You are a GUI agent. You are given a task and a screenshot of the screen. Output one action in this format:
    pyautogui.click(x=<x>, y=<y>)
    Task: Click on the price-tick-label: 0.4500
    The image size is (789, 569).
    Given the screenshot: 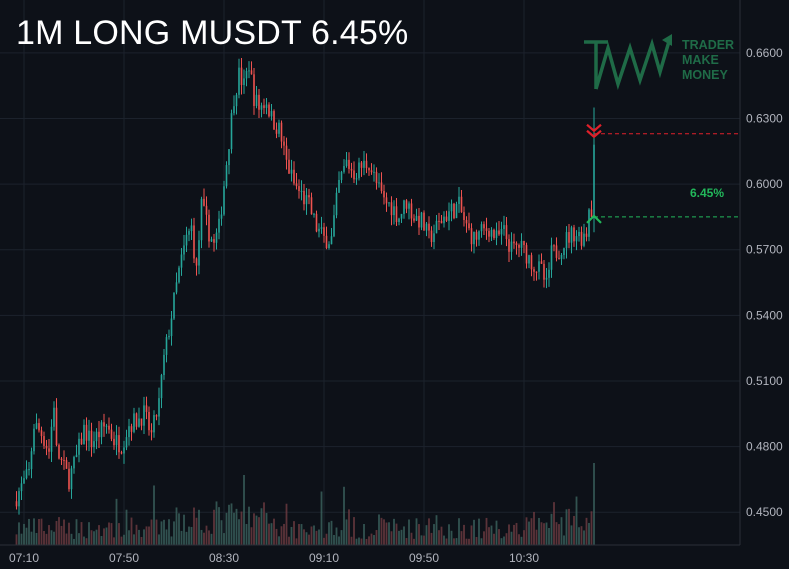 What is the action you would take?
    pyautogui.click(x=764, y=512)
    